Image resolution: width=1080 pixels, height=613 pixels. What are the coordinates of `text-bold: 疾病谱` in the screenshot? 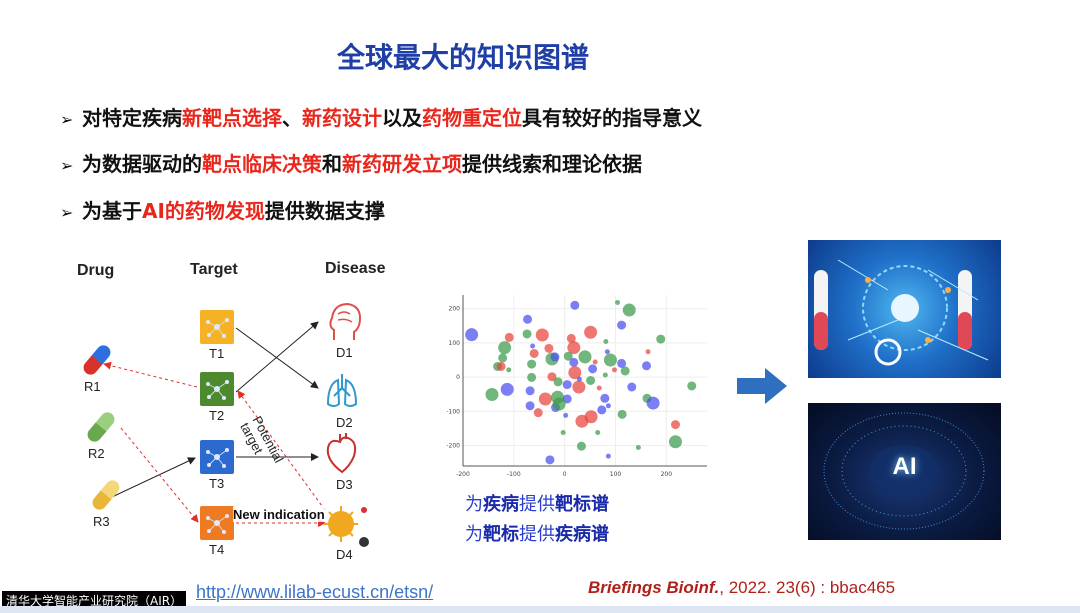 It's located at (582, 534).